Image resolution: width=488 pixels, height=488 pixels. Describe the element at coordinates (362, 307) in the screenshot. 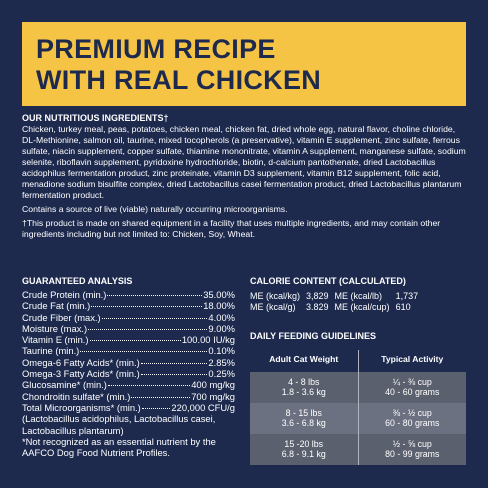

I see `calorie-unit: ME (kcal/cup)` at that location.